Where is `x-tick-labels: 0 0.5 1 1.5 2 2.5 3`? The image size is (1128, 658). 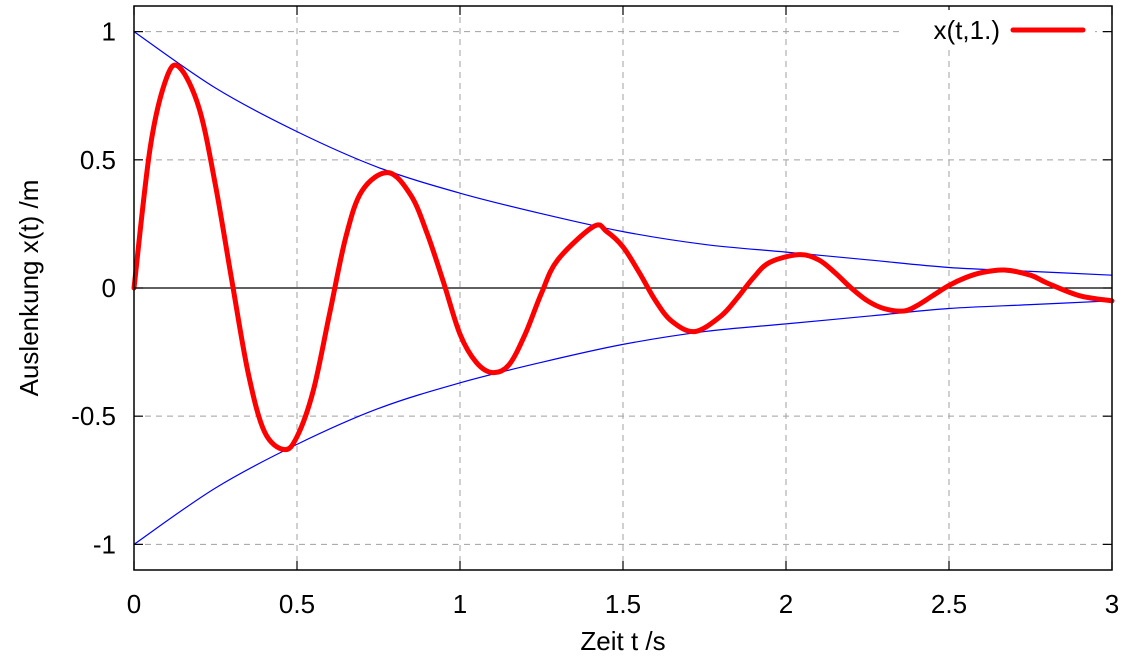 x-tick-labels: 0 0.5 1 1.5 2 2.5 3 is located at coordinates (623, 604).